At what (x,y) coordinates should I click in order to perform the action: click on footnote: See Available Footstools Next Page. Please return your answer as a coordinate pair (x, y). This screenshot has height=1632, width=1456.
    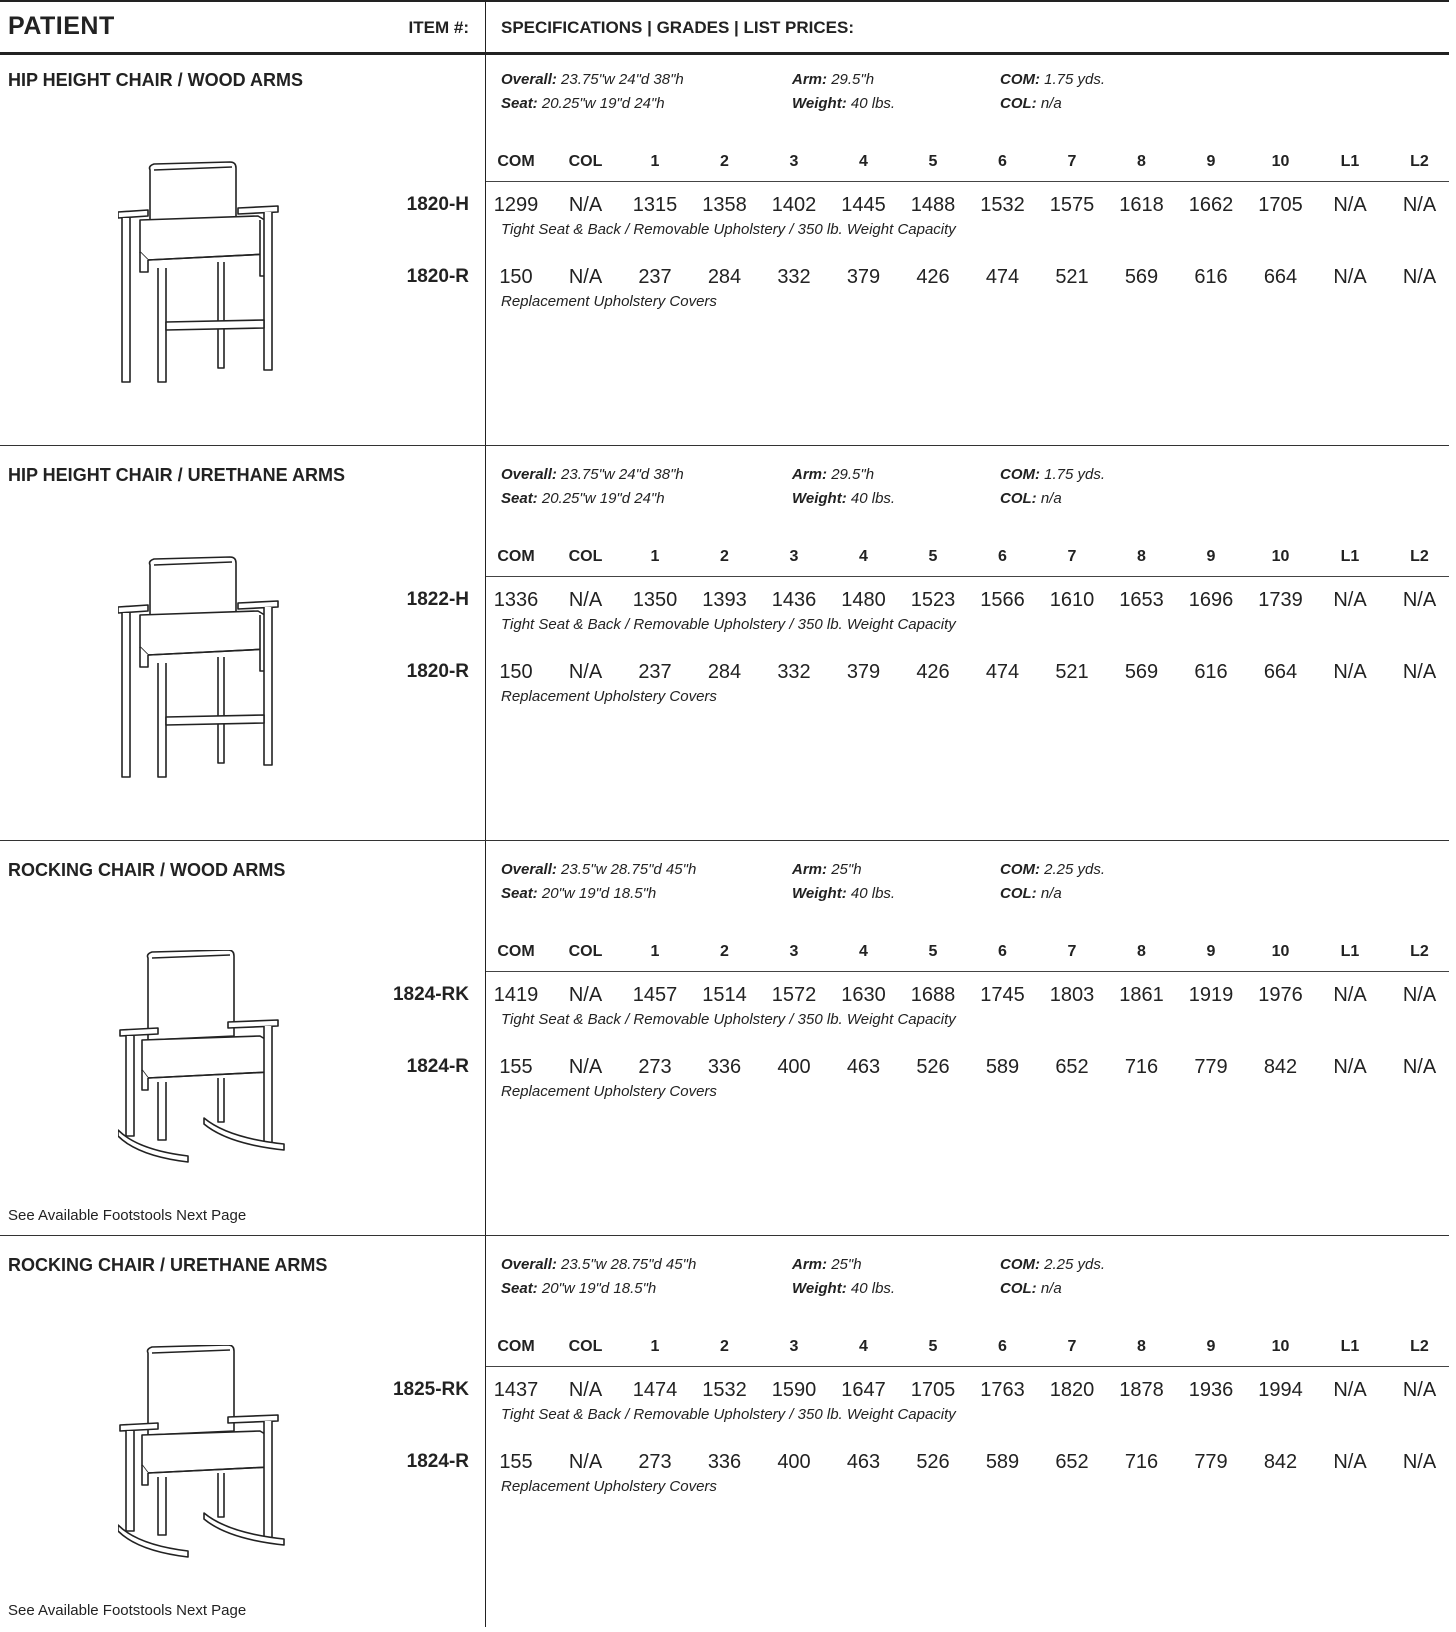
    Looking at the image, I should click on (127, 1610).